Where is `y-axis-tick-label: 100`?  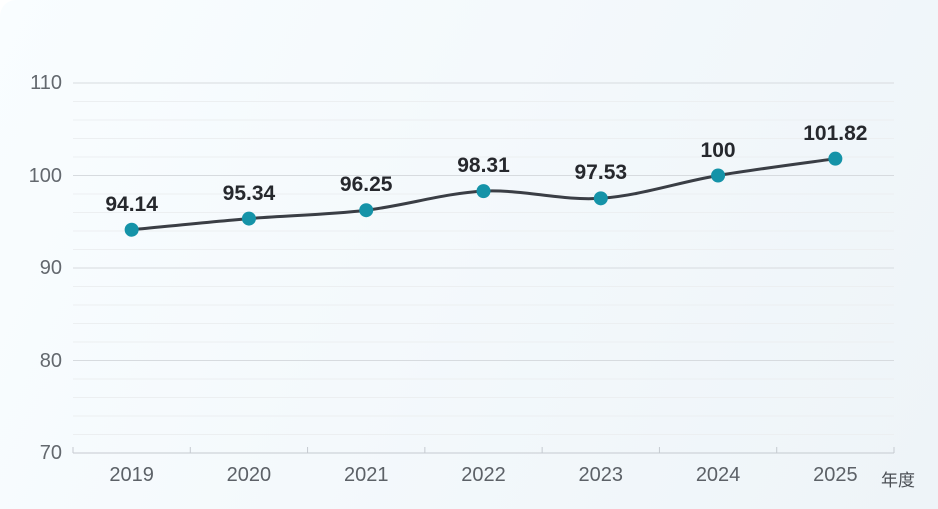
y-axis-tick-label: 100 is located at coordinates (45, 175).